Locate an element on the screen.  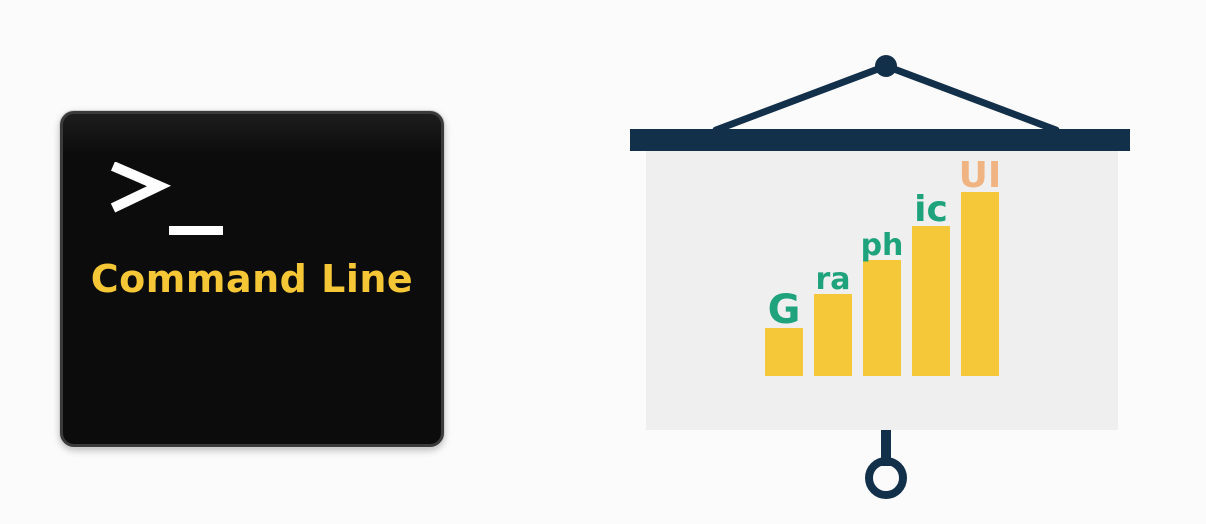
bar-label-1: G is located at coordinates (784, 310).